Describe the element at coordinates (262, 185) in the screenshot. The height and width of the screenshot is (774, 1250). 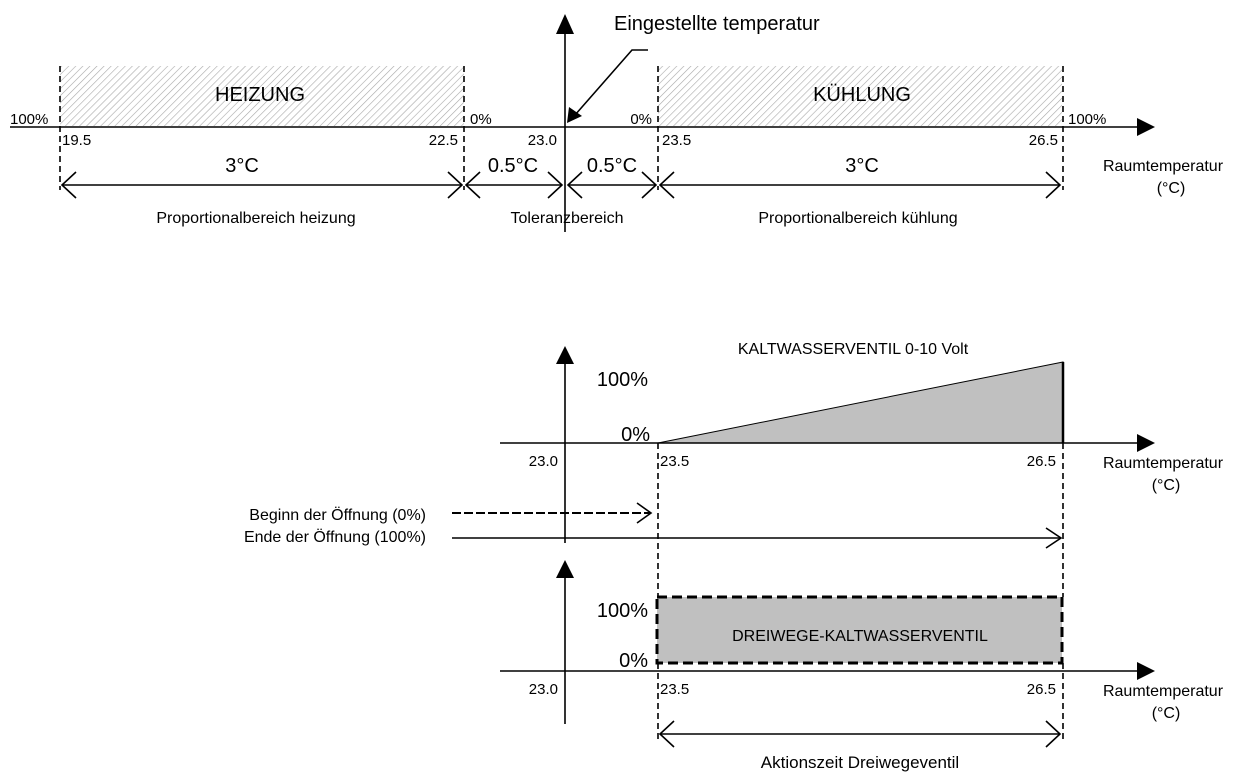
I see `dimension-arrow-heat` at that location.